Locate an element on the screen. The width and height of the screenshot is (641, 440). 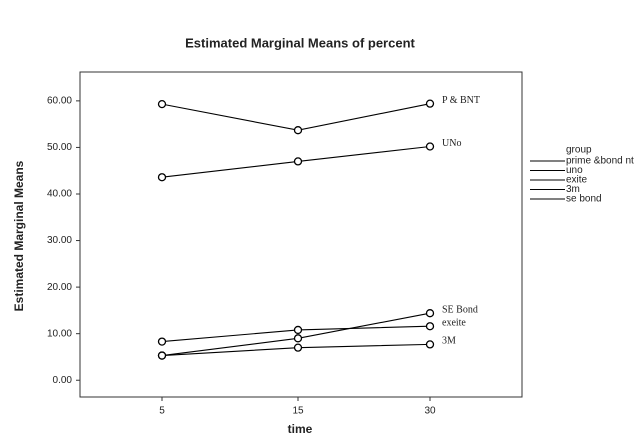
end-label: UNo is located at coordinates (451, 143).